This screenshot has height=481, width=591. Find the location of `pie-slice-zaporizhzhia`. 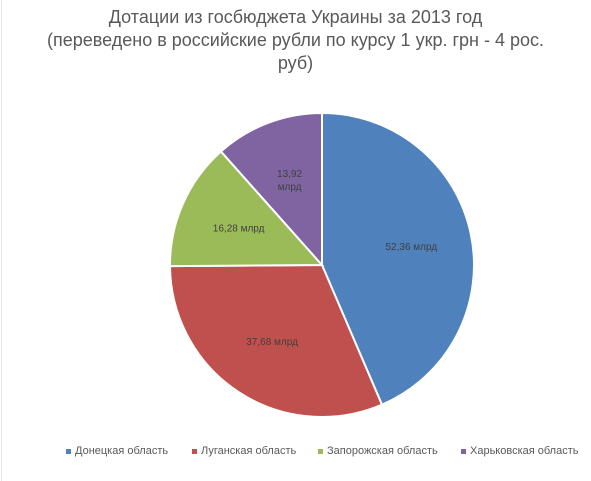

pie-slice-zaporizhzhia is located at coordinates (247, 209).